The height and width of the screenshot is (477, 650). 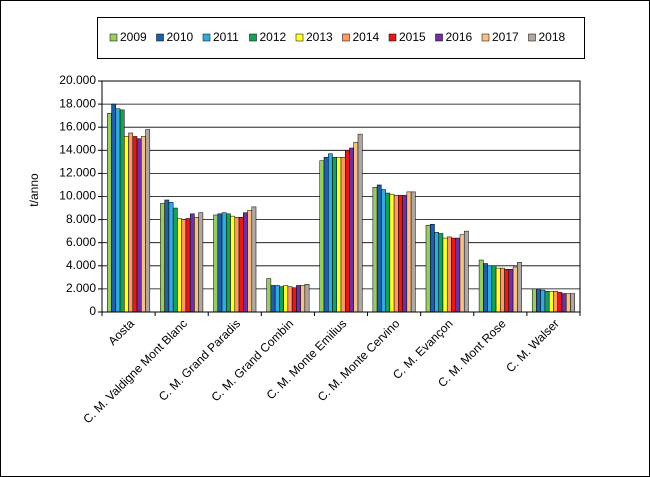 I want to click on legend-label: 2012, so click(x=273, y=37).